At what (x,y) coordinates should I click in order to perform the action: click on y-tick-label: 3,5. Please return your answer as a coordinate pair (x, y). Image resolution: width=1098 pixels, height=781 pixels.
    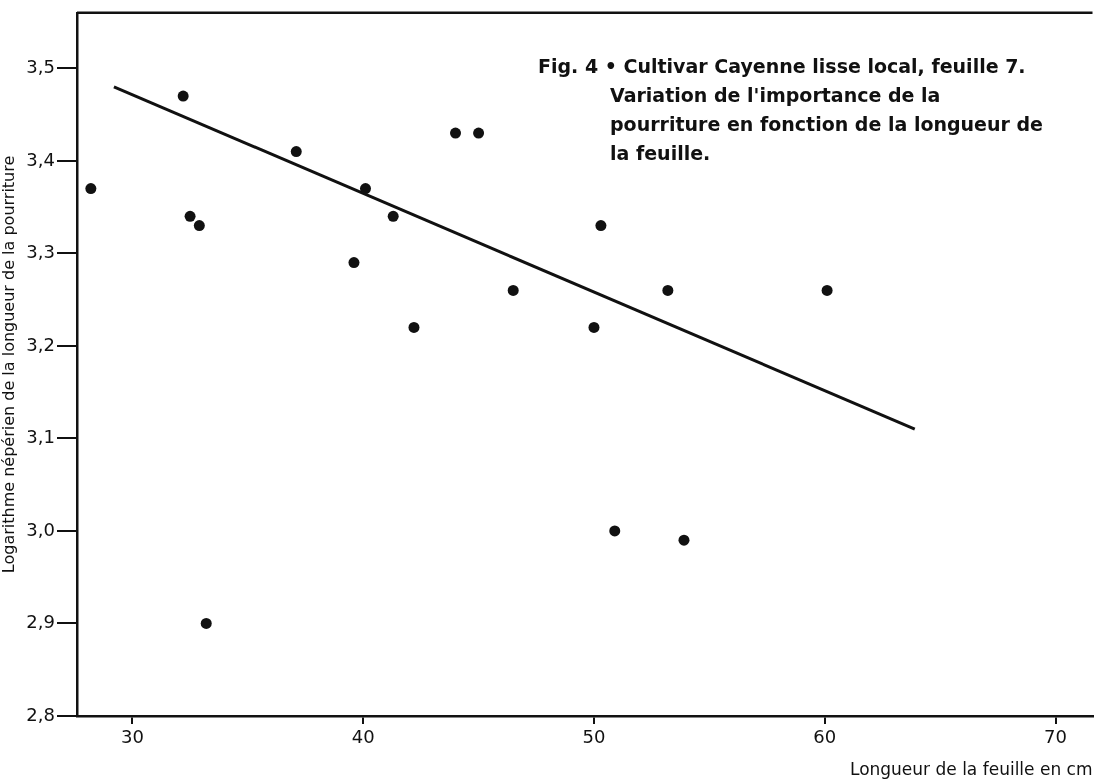
    Looking at the image, I should click on (40, 66).